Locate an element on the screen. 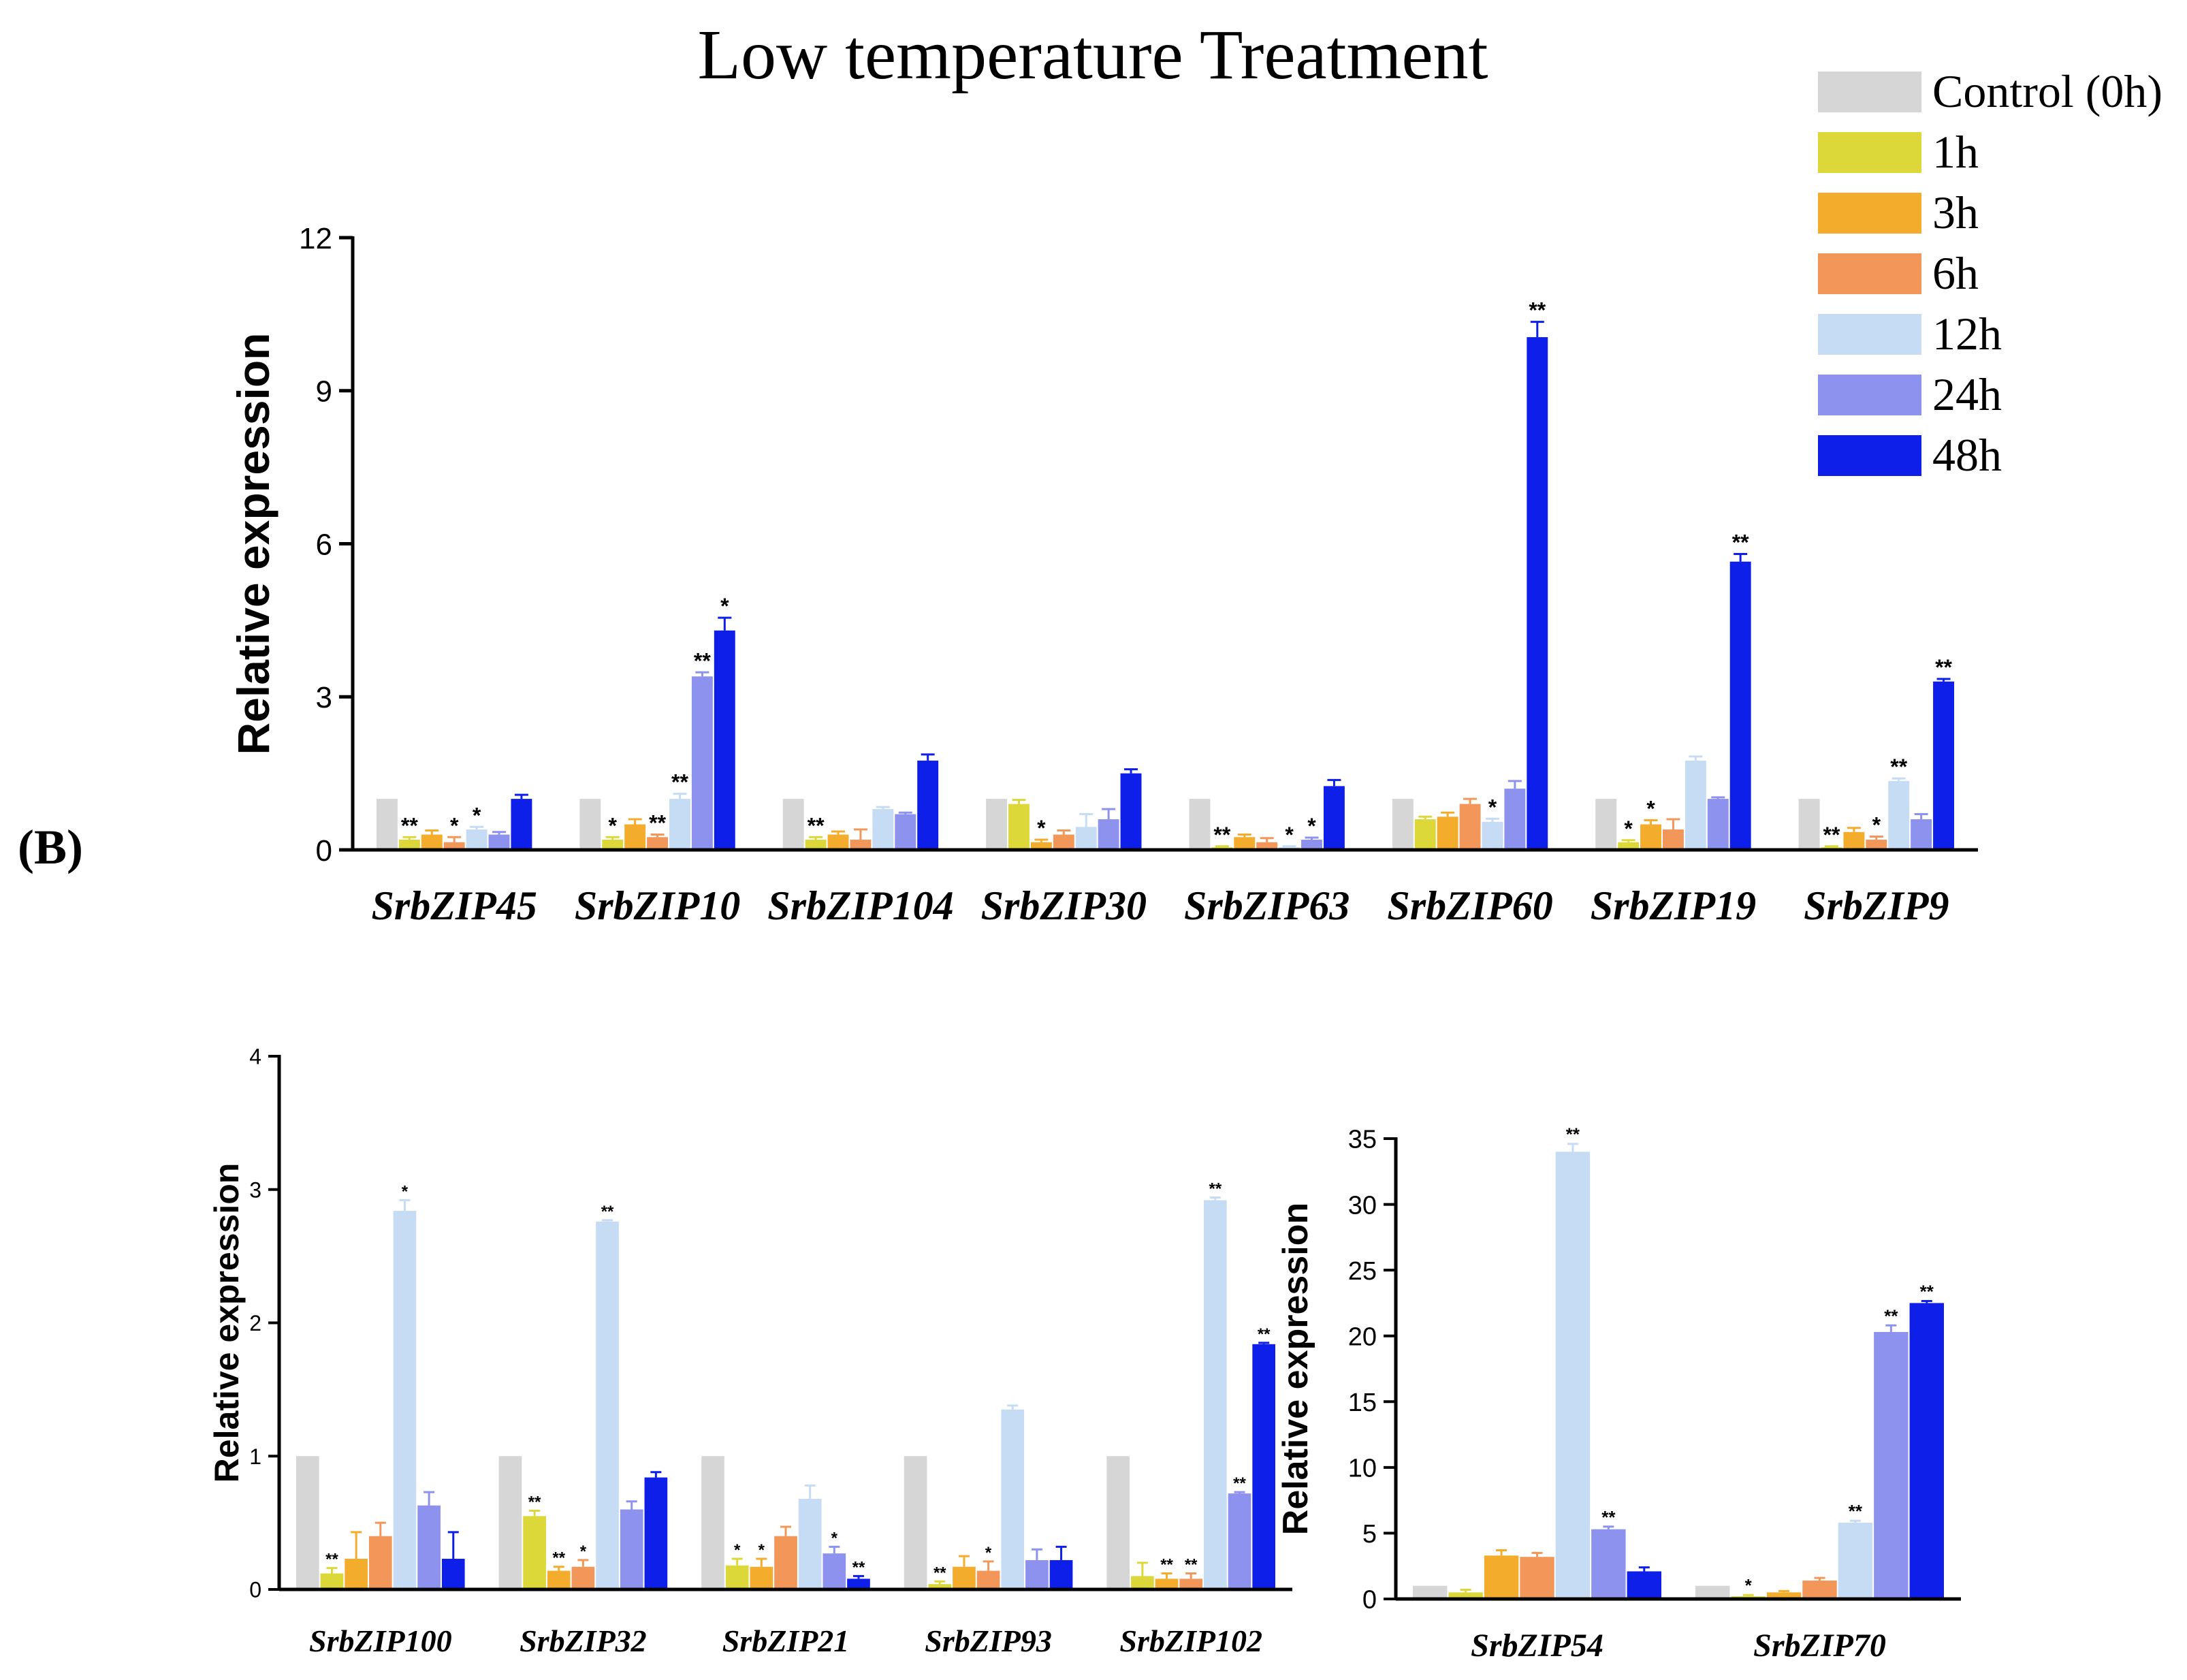 The image size is (2187, 1680). x-category-label: SrbZIP102 is located at coordinates (1190, 1640).